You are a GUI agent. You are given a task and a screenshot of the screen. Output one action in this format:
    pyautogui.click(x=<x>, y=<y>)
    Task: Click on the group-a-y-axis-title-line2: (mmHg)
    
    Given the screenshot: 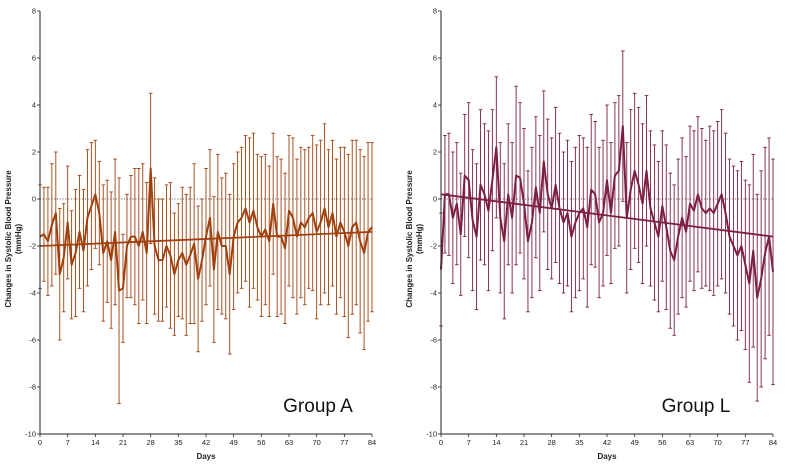 What is the action you would take?
    pyautogui.click(x=18, y=239)
    